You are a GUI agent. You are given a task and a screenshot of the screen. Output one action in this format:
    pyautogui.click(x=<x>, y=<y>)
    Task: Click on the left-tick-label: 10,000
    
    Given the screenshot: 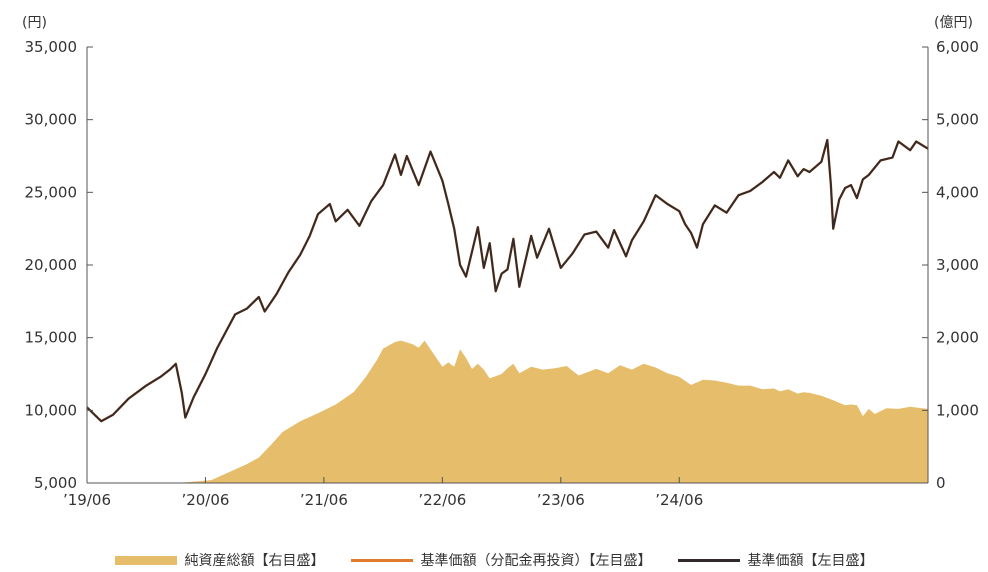 What is the action you would take?
    pyautogui.click(x=51, y=410)
    